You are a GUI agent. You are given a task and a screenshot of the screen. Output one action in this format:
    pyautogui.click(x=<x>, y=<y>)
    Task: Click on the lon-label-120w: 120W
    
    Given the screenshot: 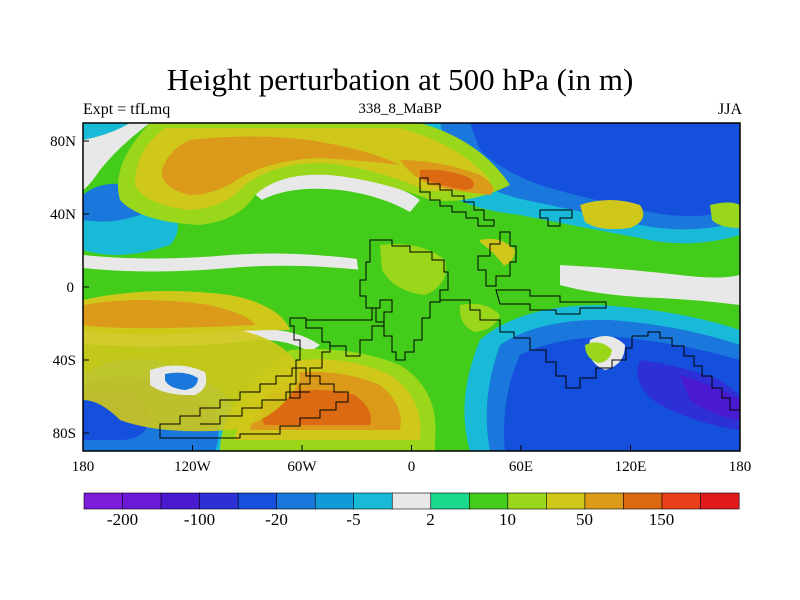 What is the action you would take?
    pyautogui.click(x=193, y=467)
    